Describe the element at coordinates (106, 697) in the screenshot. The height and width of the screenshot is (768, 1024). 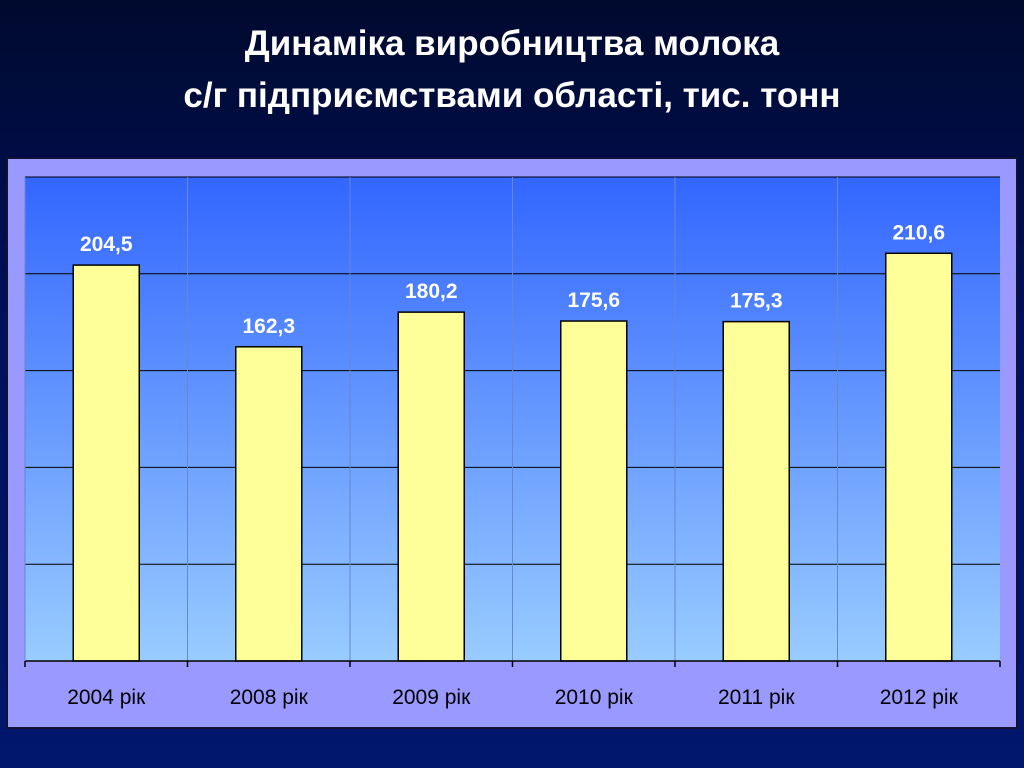
I see `x-tick-label: 2004 рік` at that location.